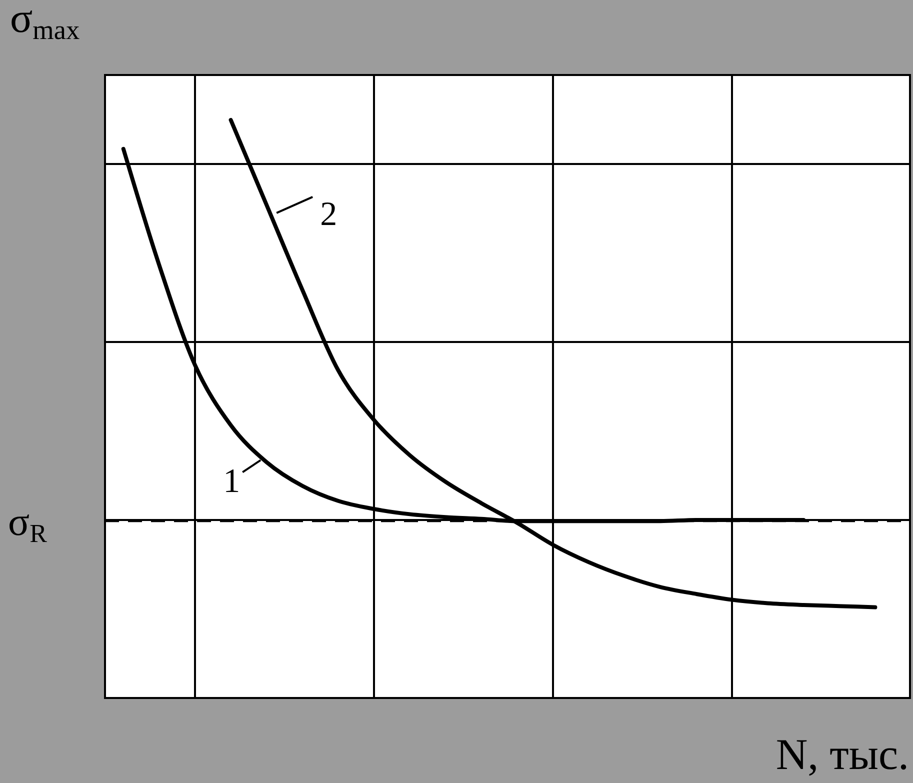 The width and height of the screenshot is (913, 783). I want to click on y-axis-title: σ$_{max}$, so click(45, 22).